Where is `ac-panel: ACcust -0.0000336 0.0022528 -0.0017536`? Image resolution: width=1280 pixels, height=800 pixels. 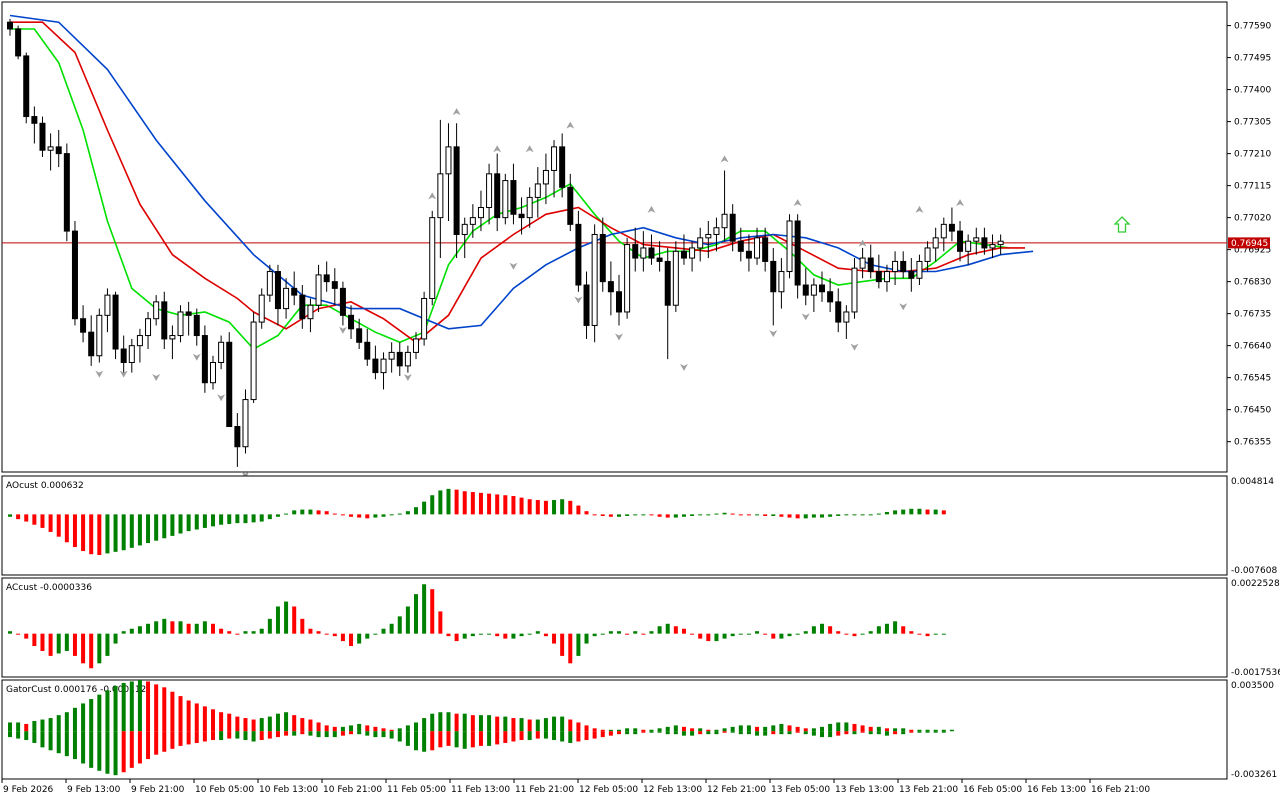
ac-panel: ACcust -0.0000336 0.0022528 -0.0017536 is located at coordinates (640, 627).